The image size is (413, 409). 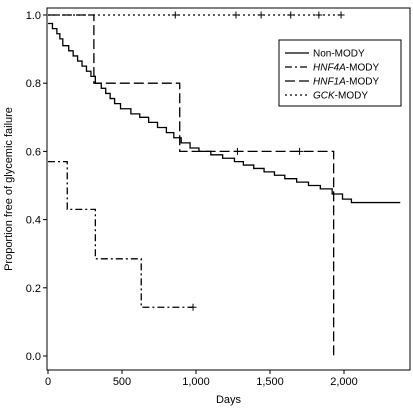 I want to click on x-tick-label: 1,000, so click(x=196, y=382).